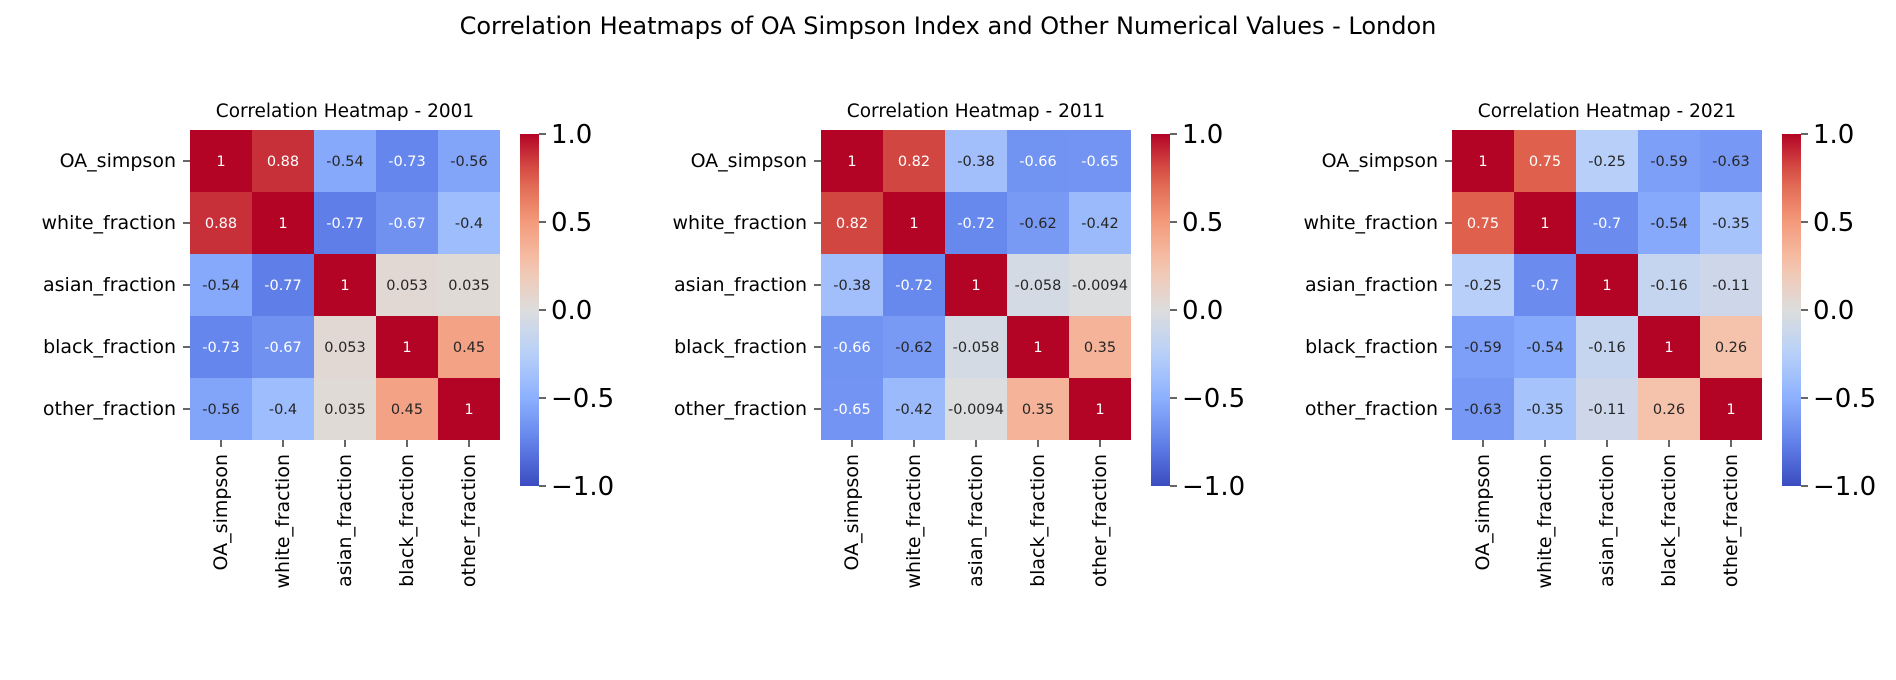 The width and height of the screenshot is (1896, 680). What do you see at coordinates (1607, 348) in the screenshot?
I see `cell-value-label: -0.16` at bounding box center [1607, 348].